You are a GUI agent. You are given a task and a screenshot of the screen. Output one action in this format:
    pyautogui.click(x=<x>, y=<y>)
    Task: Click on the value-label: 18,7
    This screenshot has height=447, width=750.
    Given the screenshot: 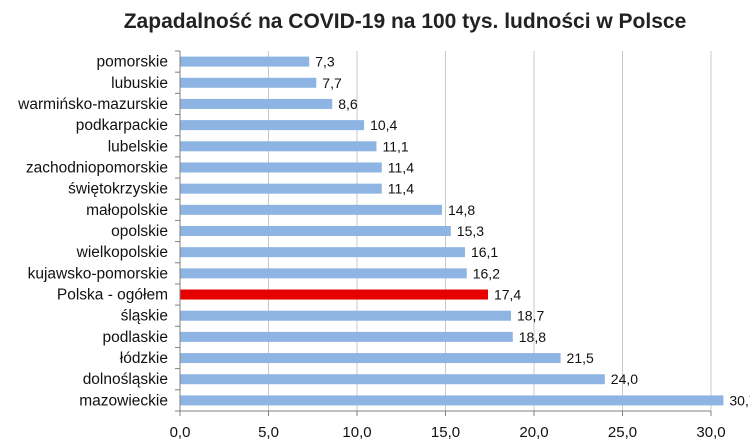 What is the action you would take?
    pyautogui.click(x=530, y=316)
    